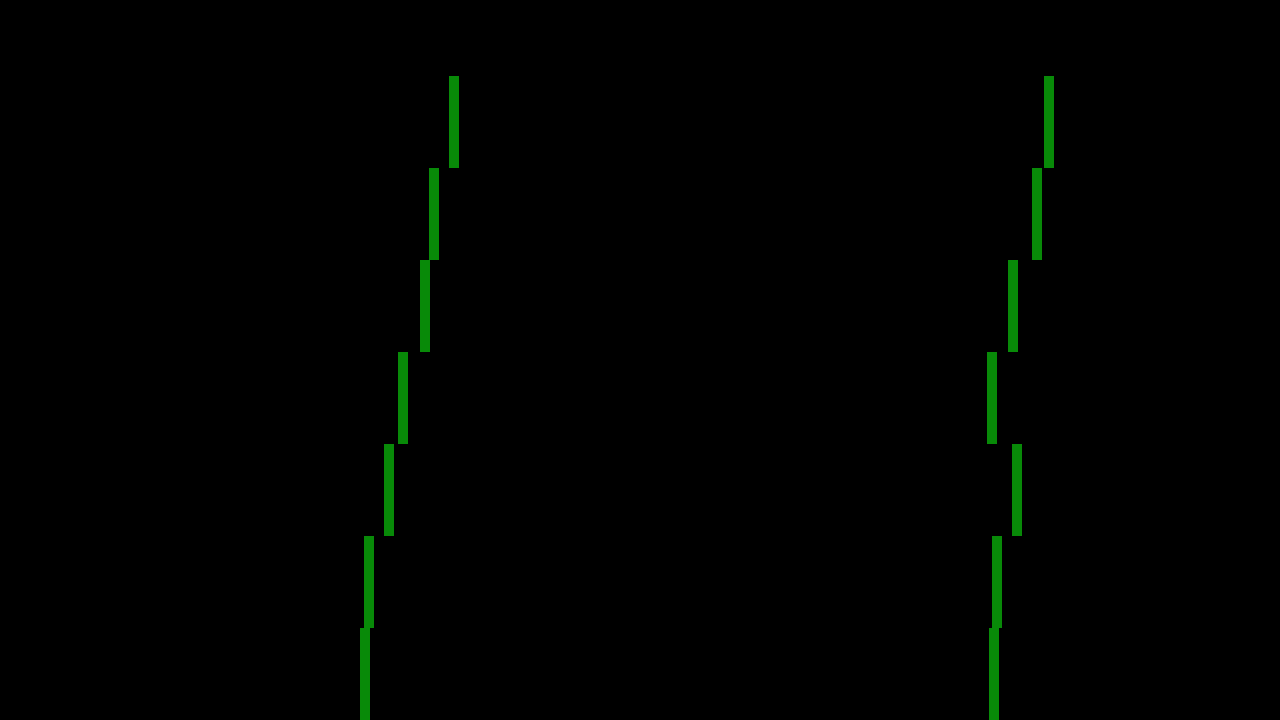 The width and height of the screenshot is (1280, 720). What do you see at coordinates (1020, 398) in the screenshot?
I see `right-road-edge` at bounding box center [1020, 398].